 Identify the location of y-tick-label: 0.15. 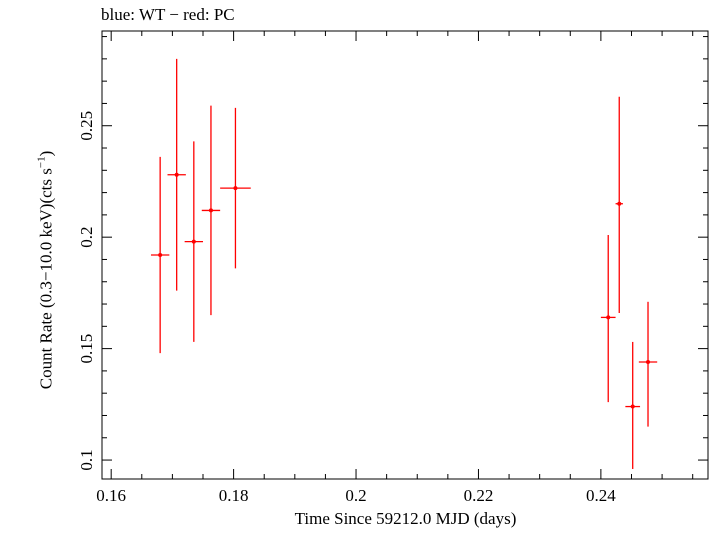
(86, 349).